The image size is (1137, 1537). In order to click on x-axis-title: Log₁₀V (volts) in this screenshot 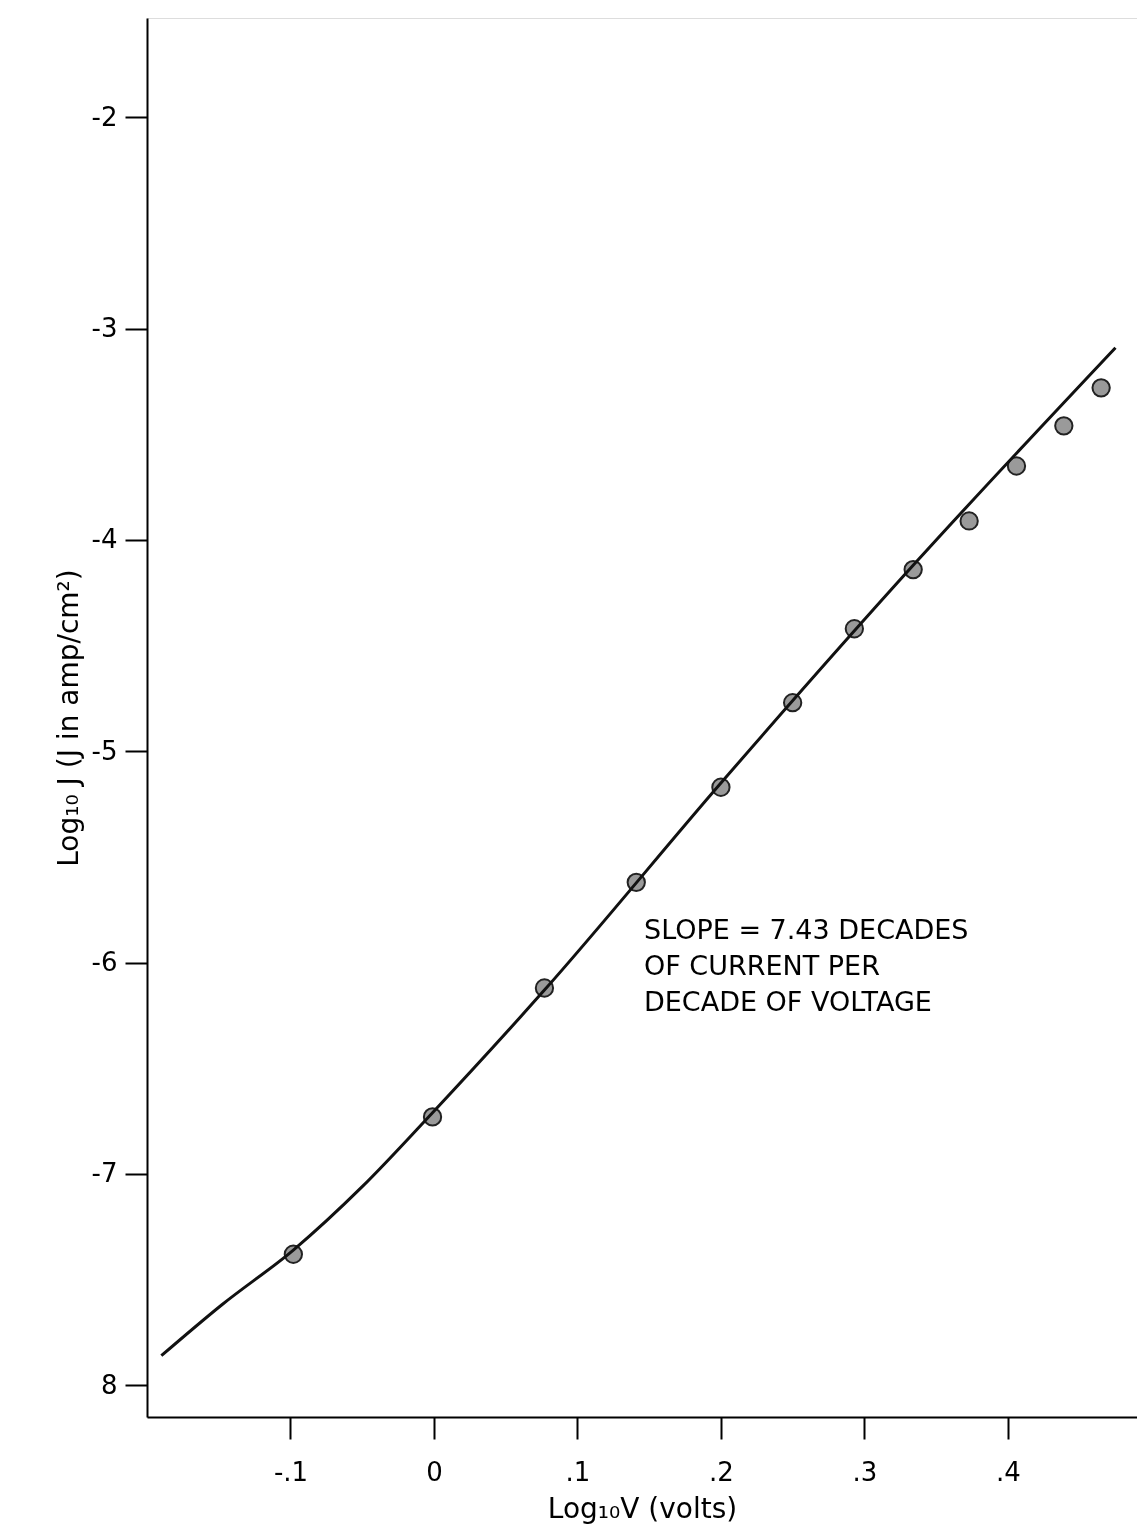, I will do `click(642, 1508)`.